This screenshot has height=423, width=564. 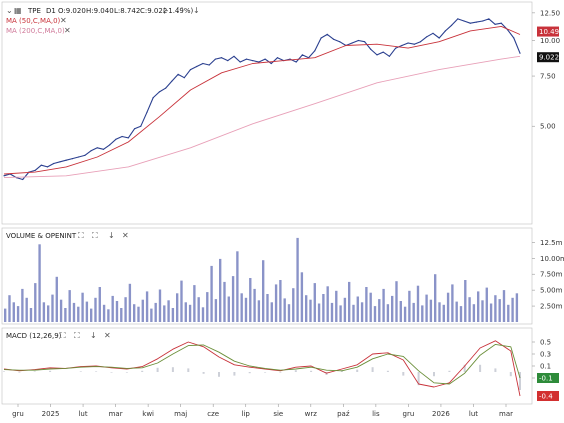 What do you see at coordinates (545, 355) in the screenshot?
I see `macd-y-tick-label: 0.3` at bounding box center [545, 355].